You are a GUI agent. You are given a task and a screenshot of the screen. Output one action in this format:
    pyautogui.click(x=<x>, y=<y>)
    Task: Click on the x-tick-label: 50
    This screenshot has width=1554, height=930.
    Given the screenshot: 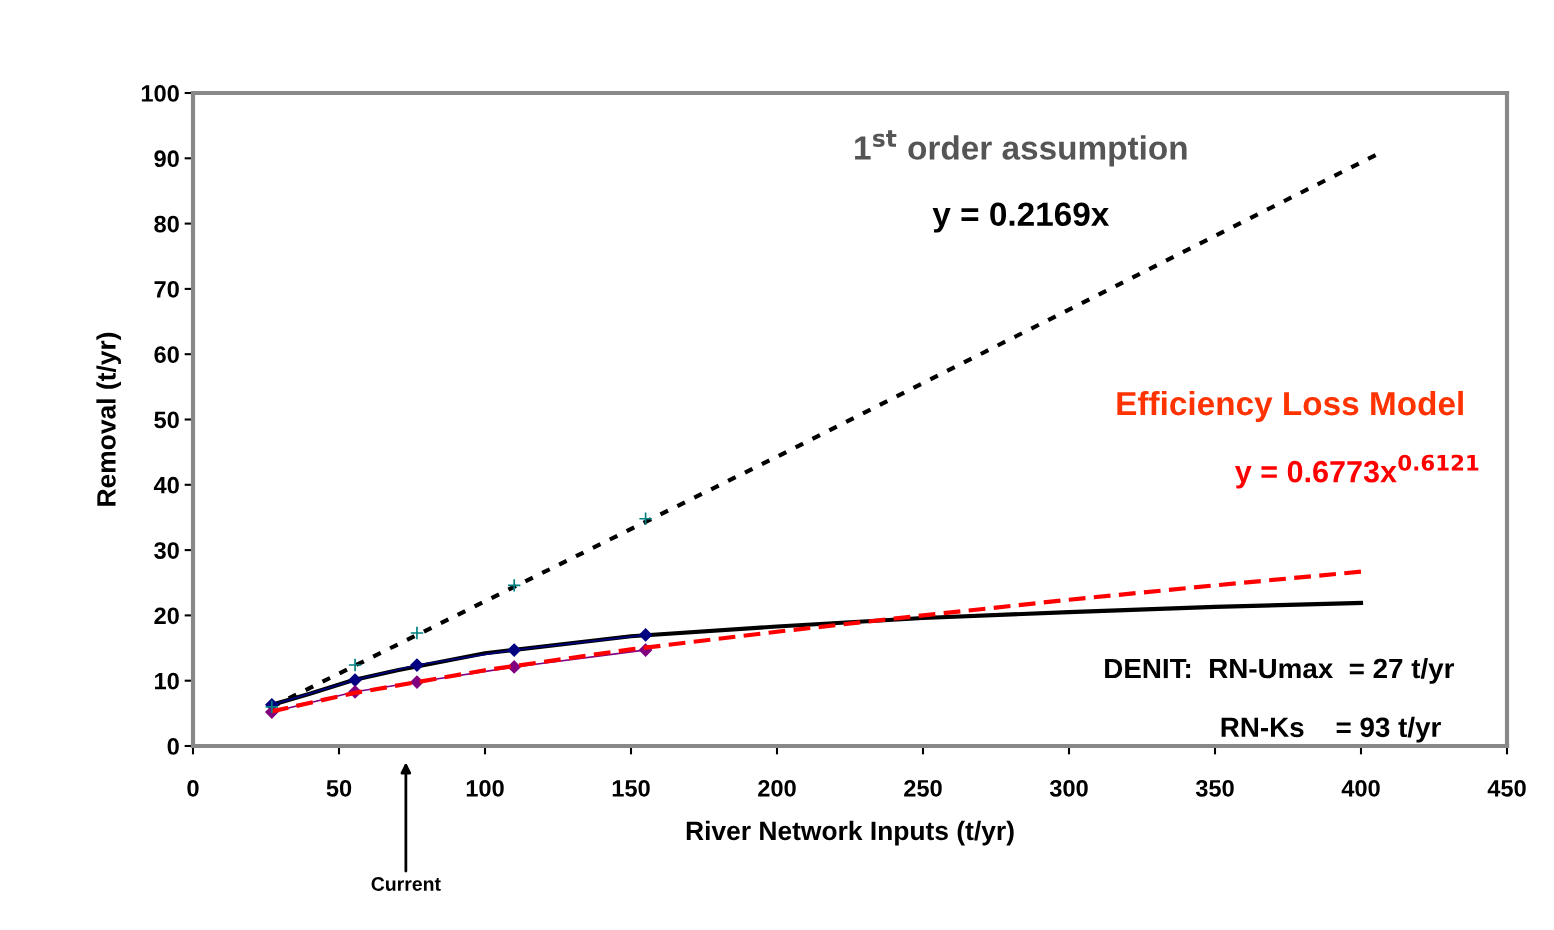 What is the action you would take?
    pyautogui.click(x=339, y=788)
    